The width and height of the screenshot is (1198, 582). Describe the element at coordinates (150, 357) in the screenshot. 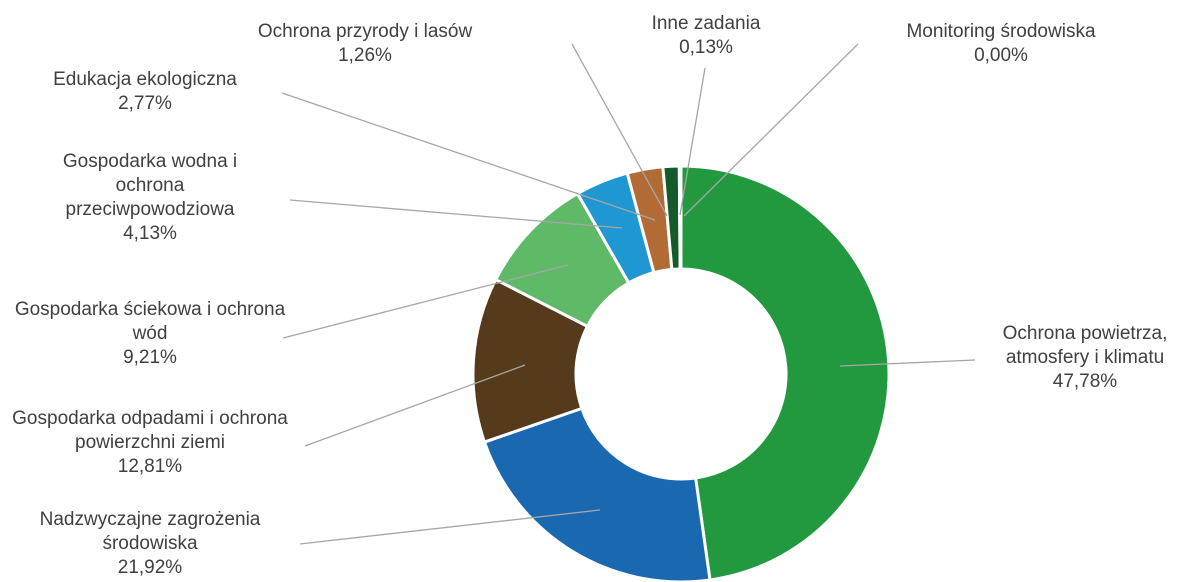

I see `value-label: 9,21%` at that location.